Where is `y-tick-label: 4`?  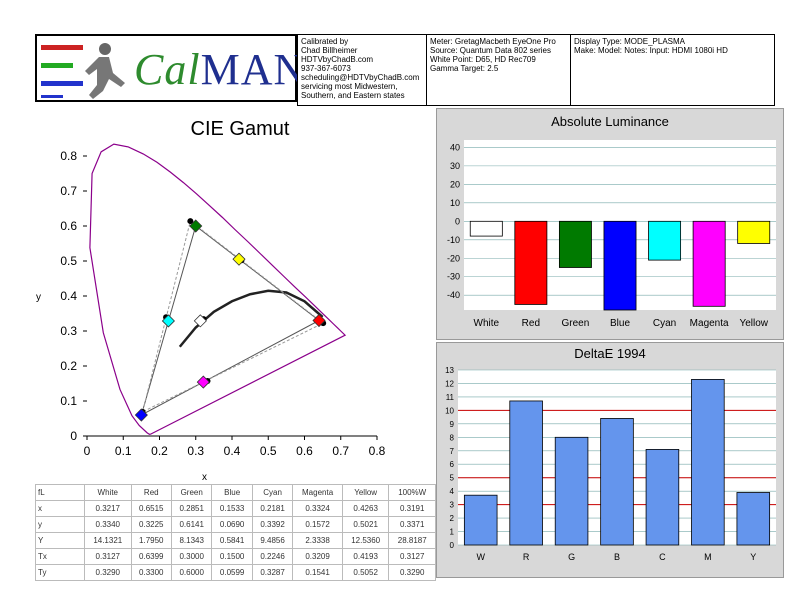 y-tick-label: 4 is located at coordinates (452, 491).